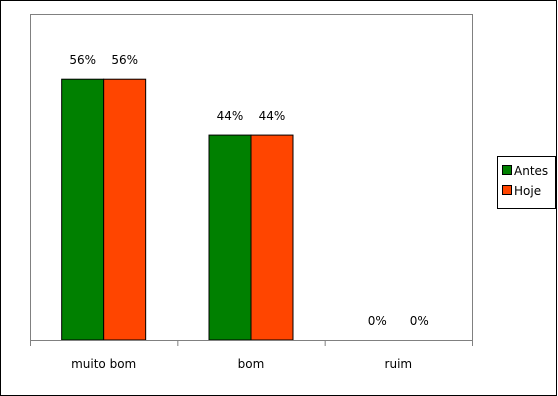 This screenshot has height=396, width=558. What do you see at coordinates (230, 237) in the screenshot?
I see `bar-antes-bom` at bounding box center [230, 237].